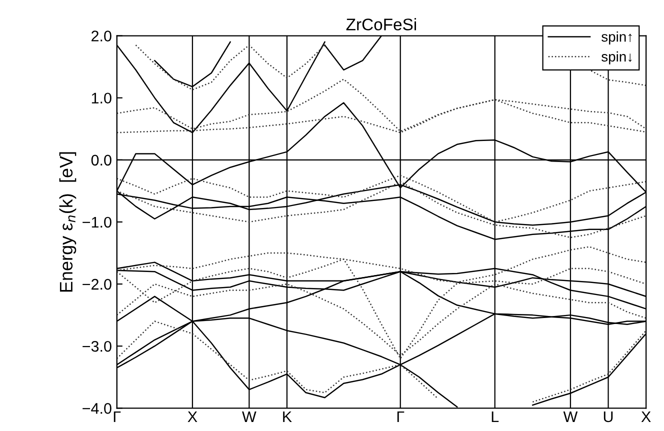 Image resolution: width=664 pixels, height=431 pixels. Describe the element at coordinates (97, 346) in the screenshot. I see `y-tick-label: −3.0` at that location.